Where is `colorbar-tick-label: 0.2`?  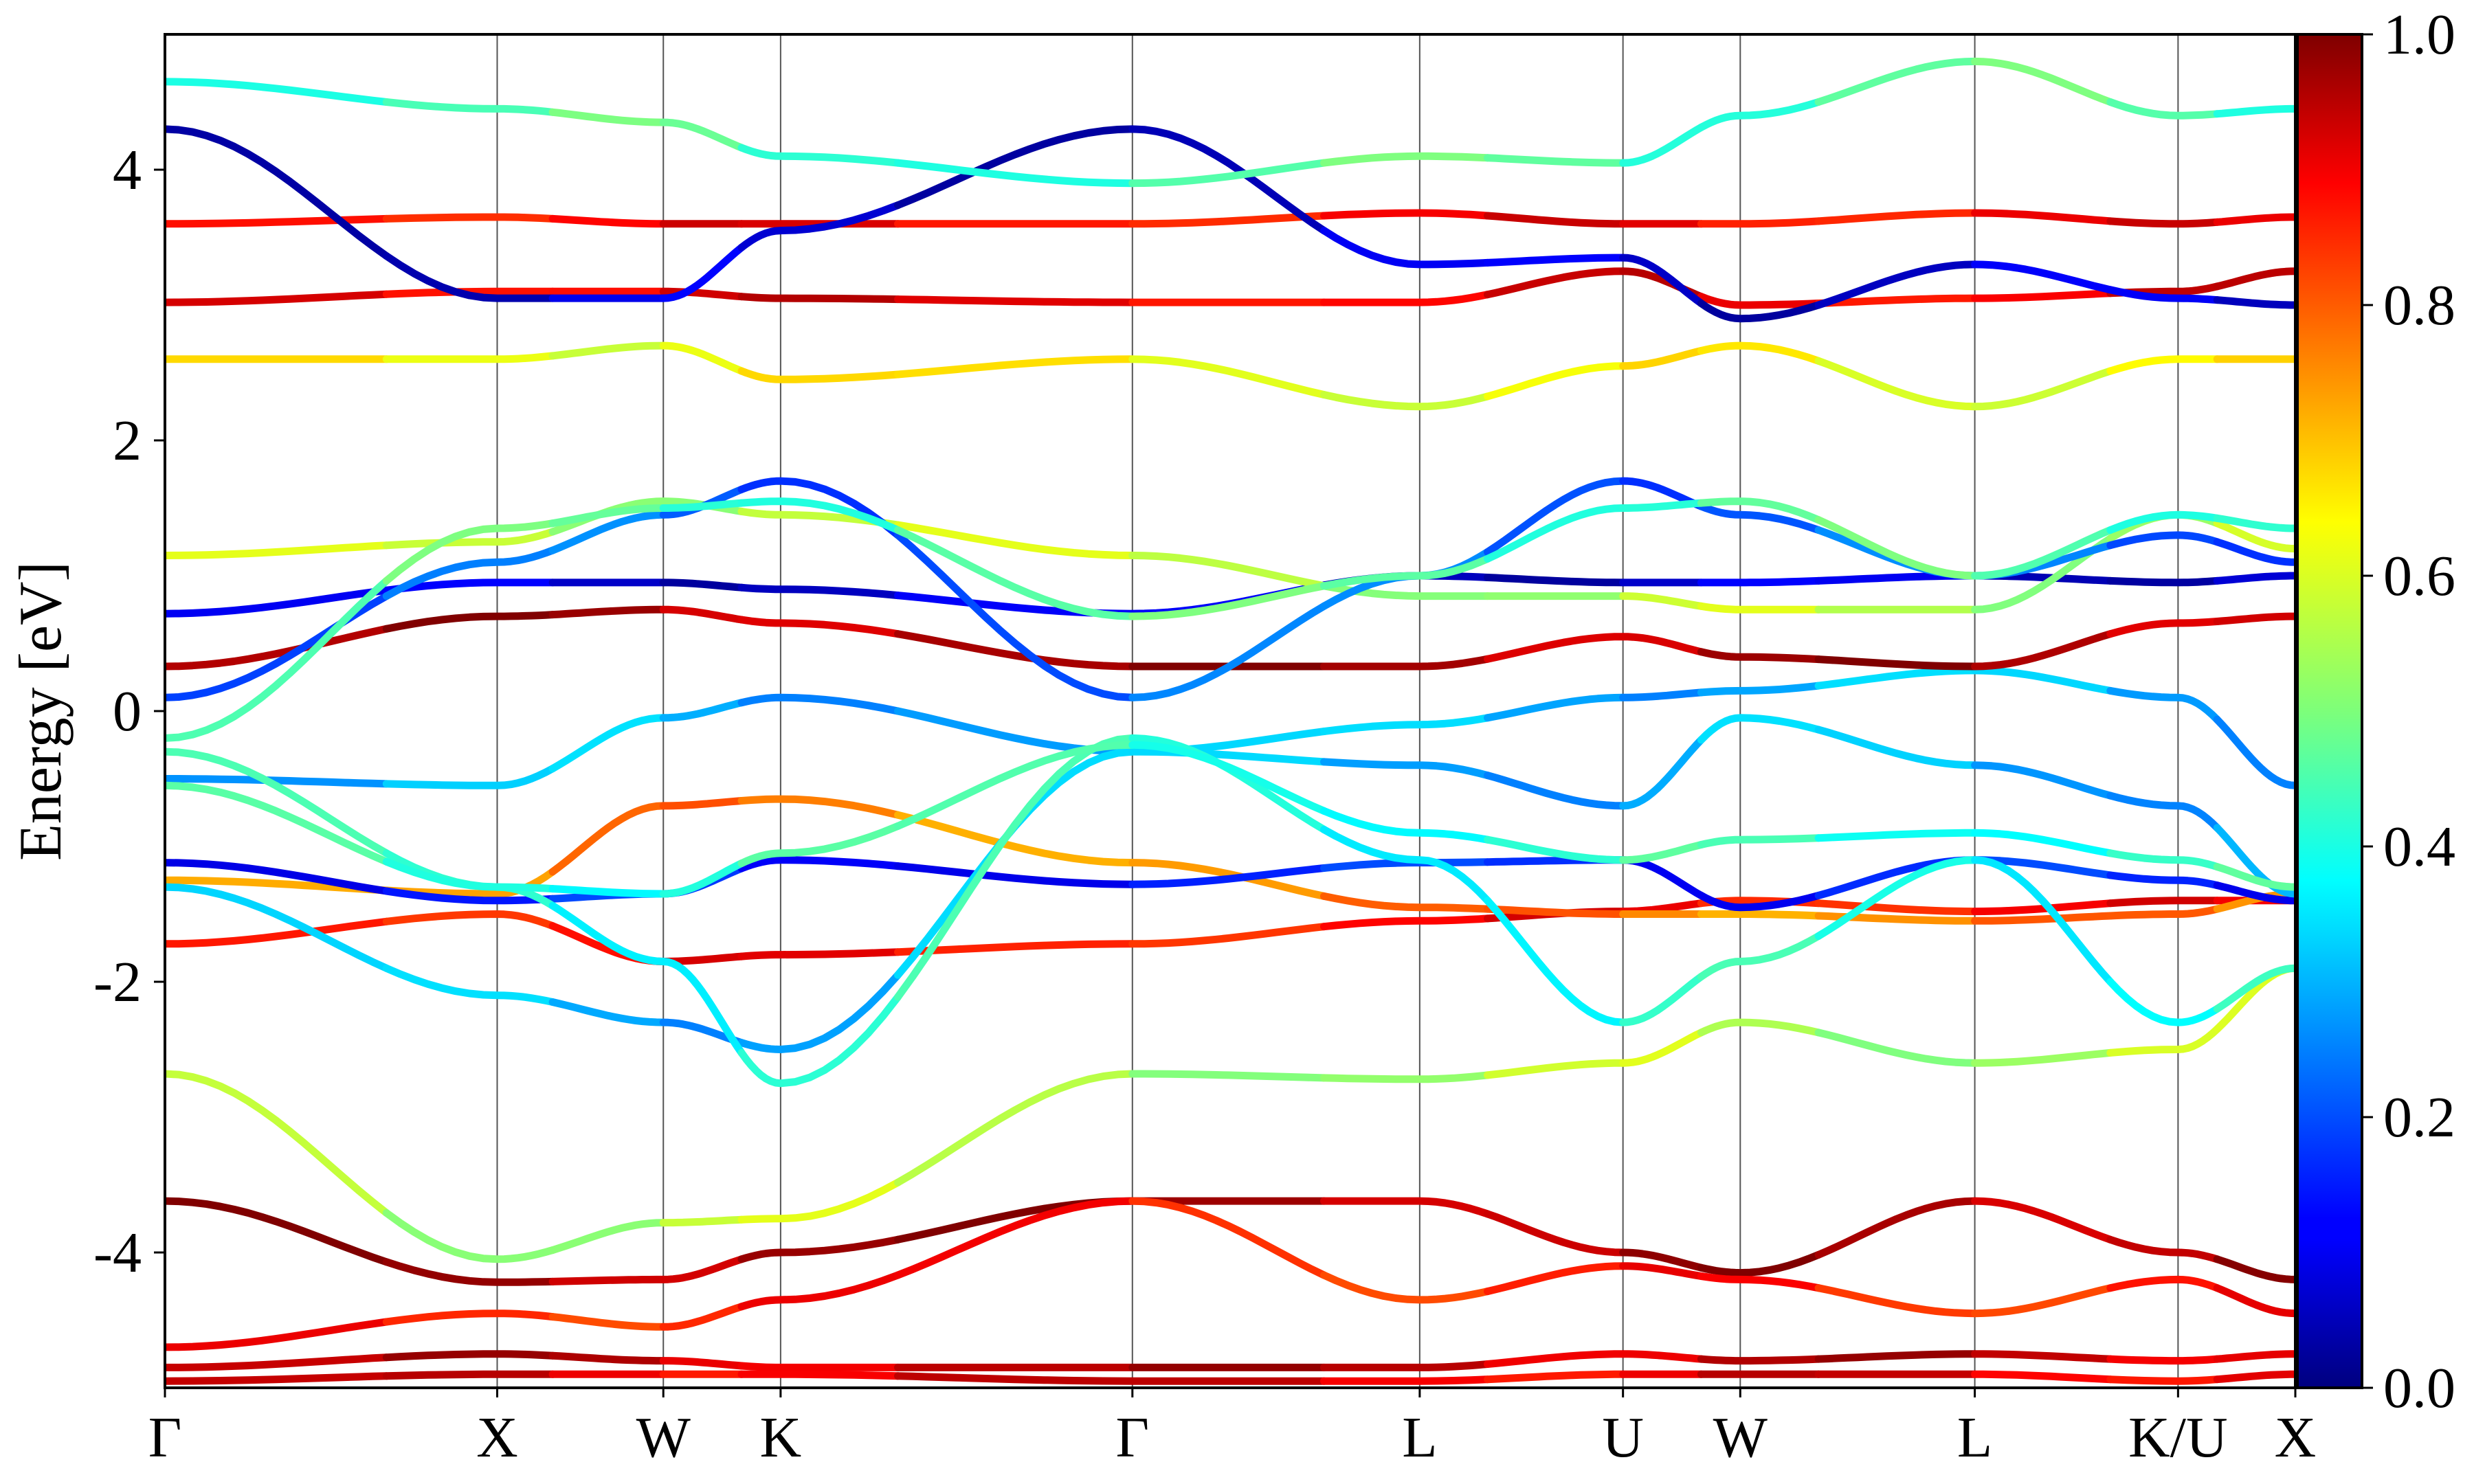
colorbar-tick-label: 0.2 is located at coordinates (2419, 1117).